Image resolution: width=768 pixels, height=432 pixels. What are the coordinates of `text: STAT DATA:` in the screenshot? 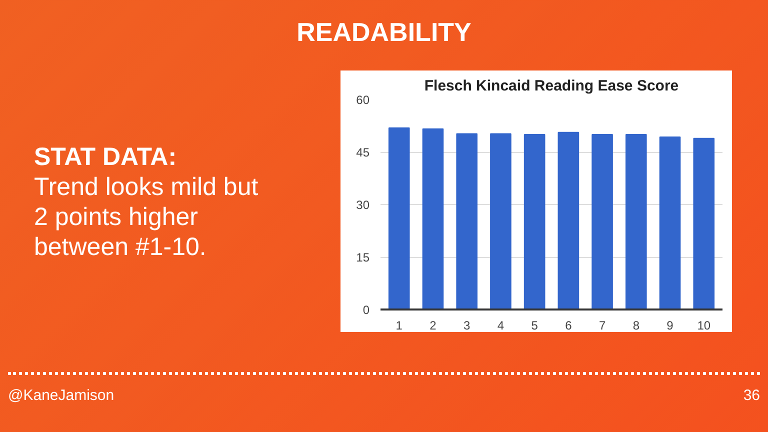 It's located at (105, 157).